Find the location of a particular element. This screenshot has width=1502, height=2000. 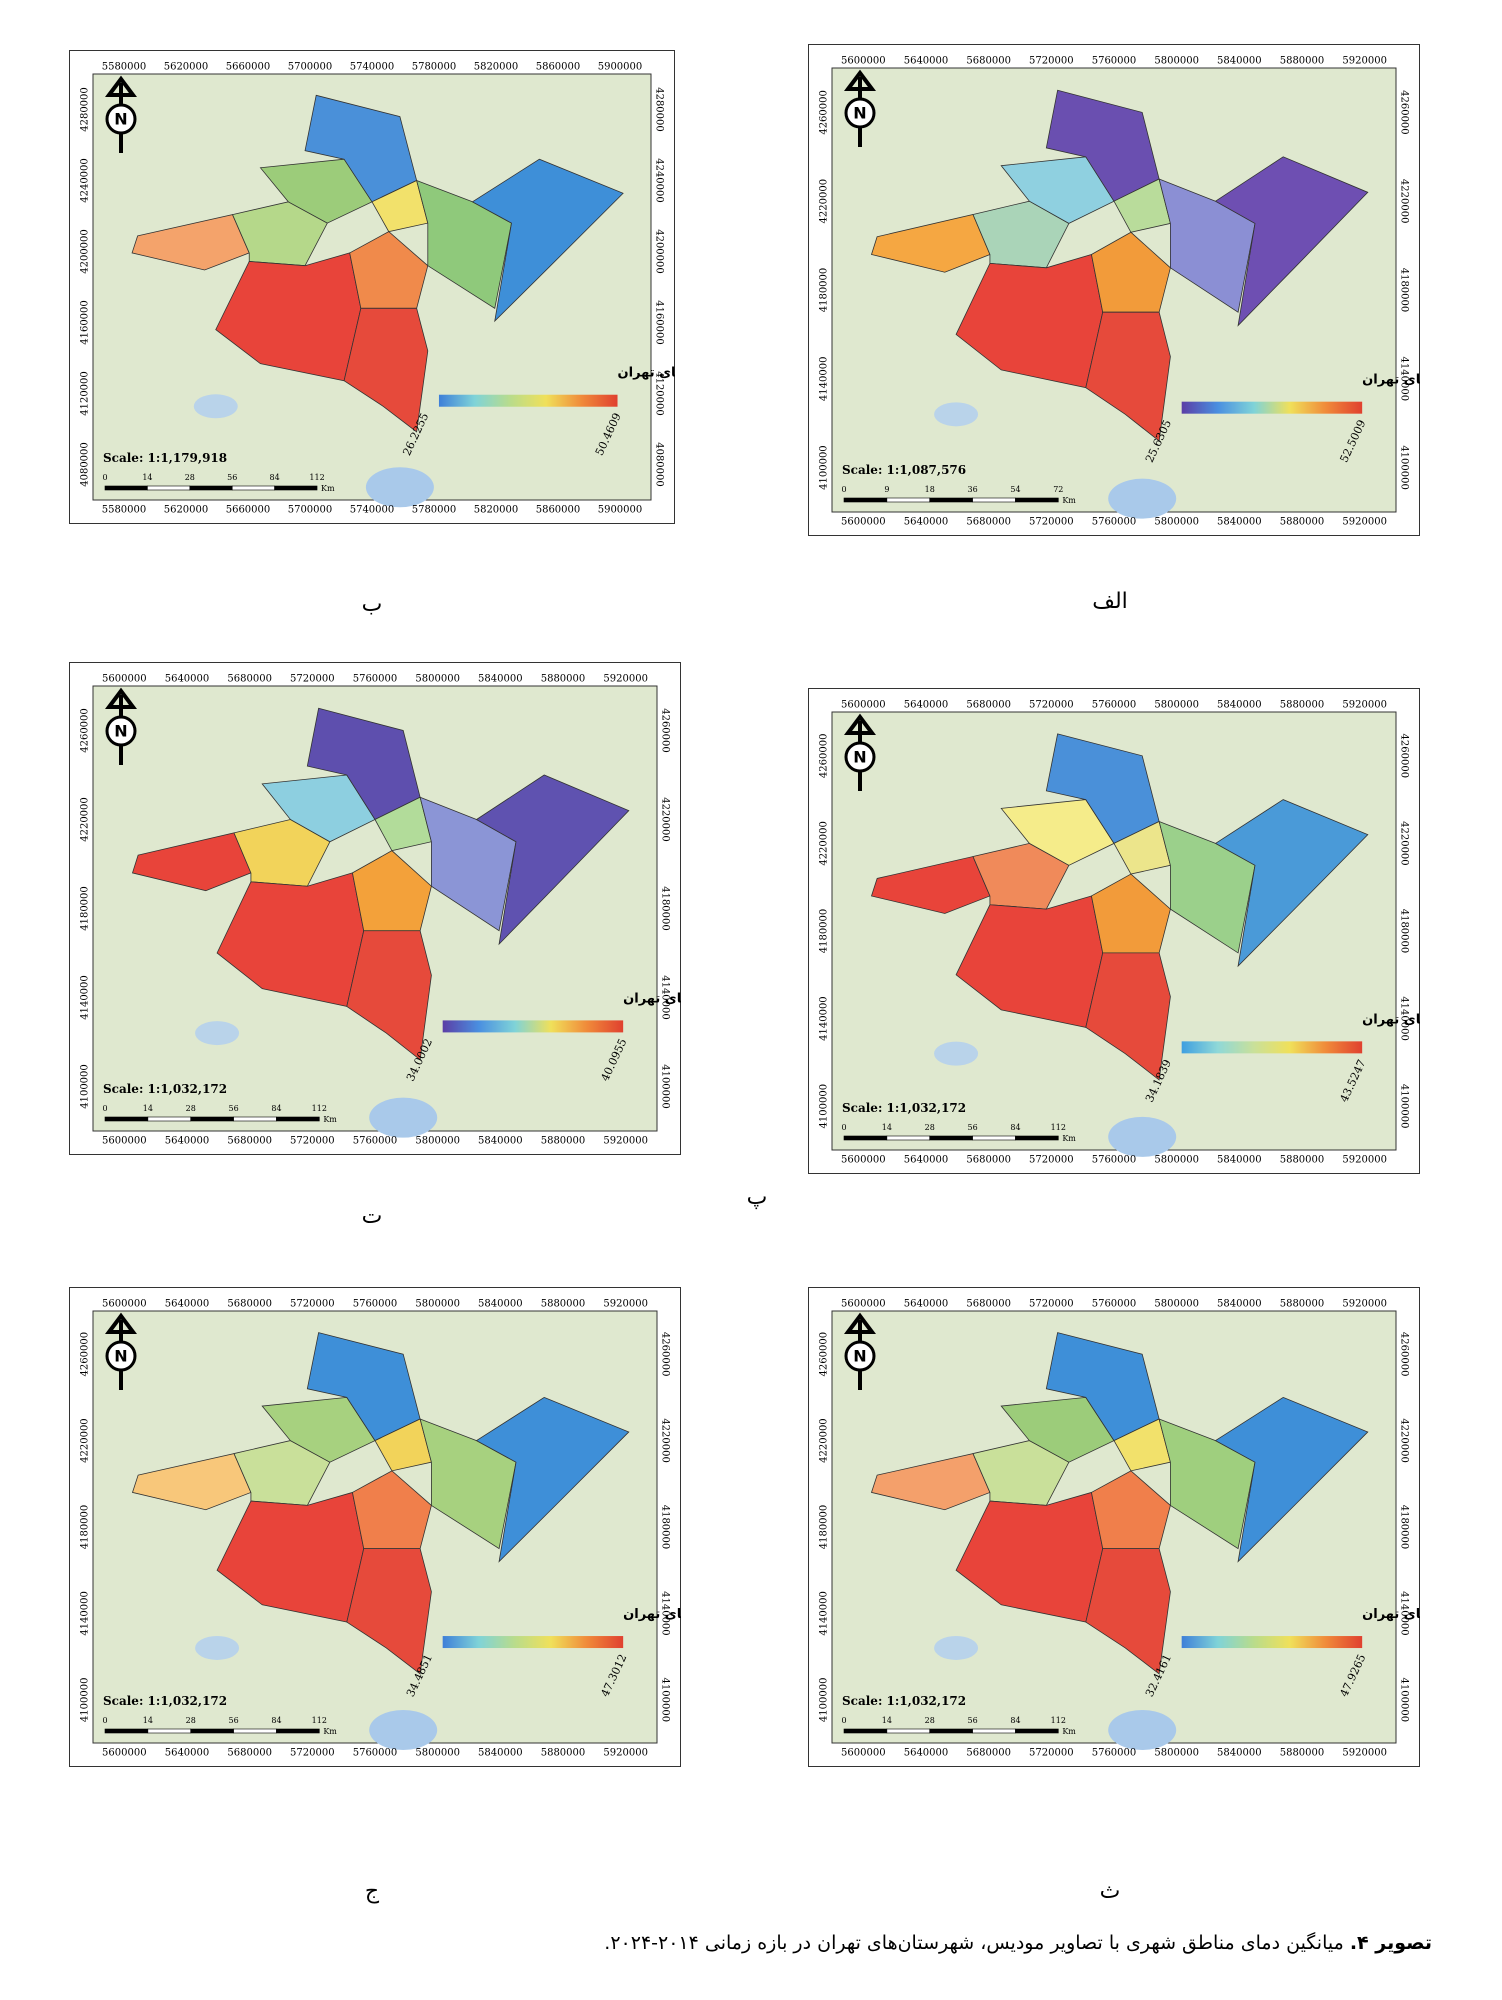

x-coordinate: 5900000 is located at coordinates (620, 510).